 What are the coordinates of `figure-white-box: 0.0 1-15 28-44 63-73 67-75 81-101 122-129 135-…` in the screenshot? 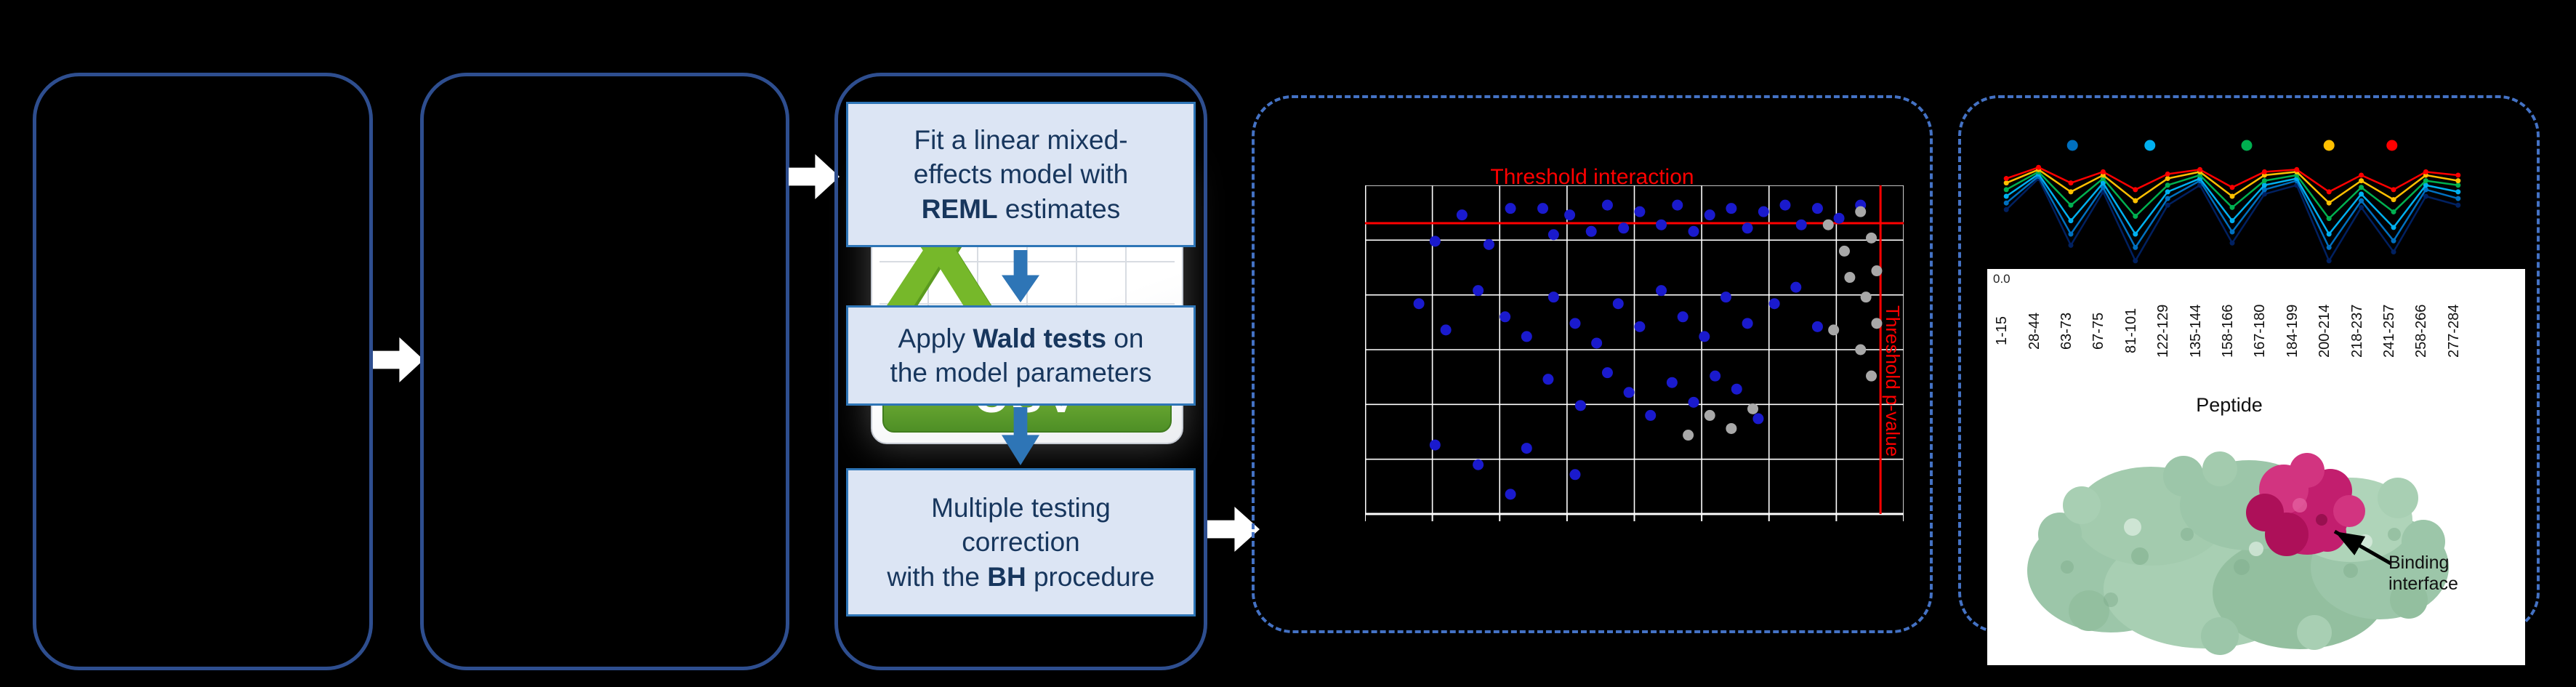 It's located at (2256, 467).